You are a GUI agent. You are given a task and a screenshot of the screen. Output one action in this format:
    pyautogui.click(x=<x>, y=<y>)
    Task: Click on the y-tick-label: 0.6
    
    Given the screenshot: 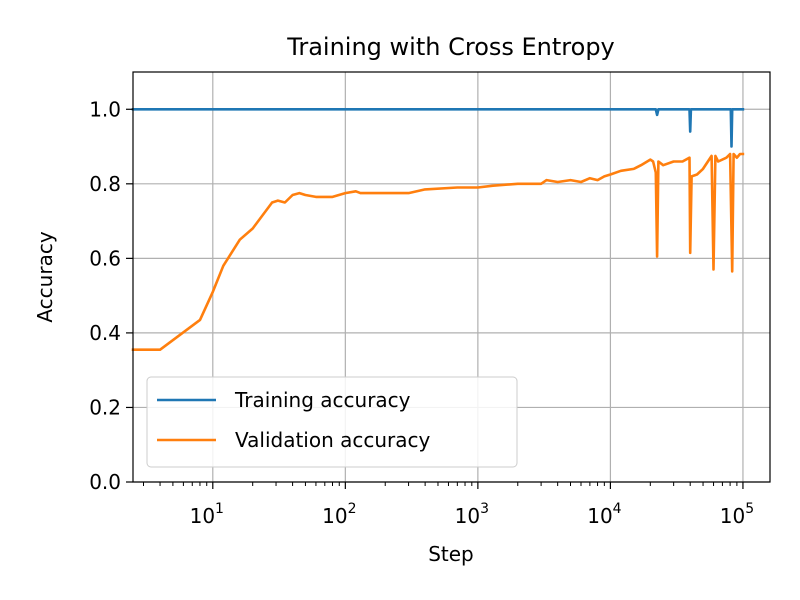 What is the action you would take?
    pyautogui.click(x=105, y=258)
    